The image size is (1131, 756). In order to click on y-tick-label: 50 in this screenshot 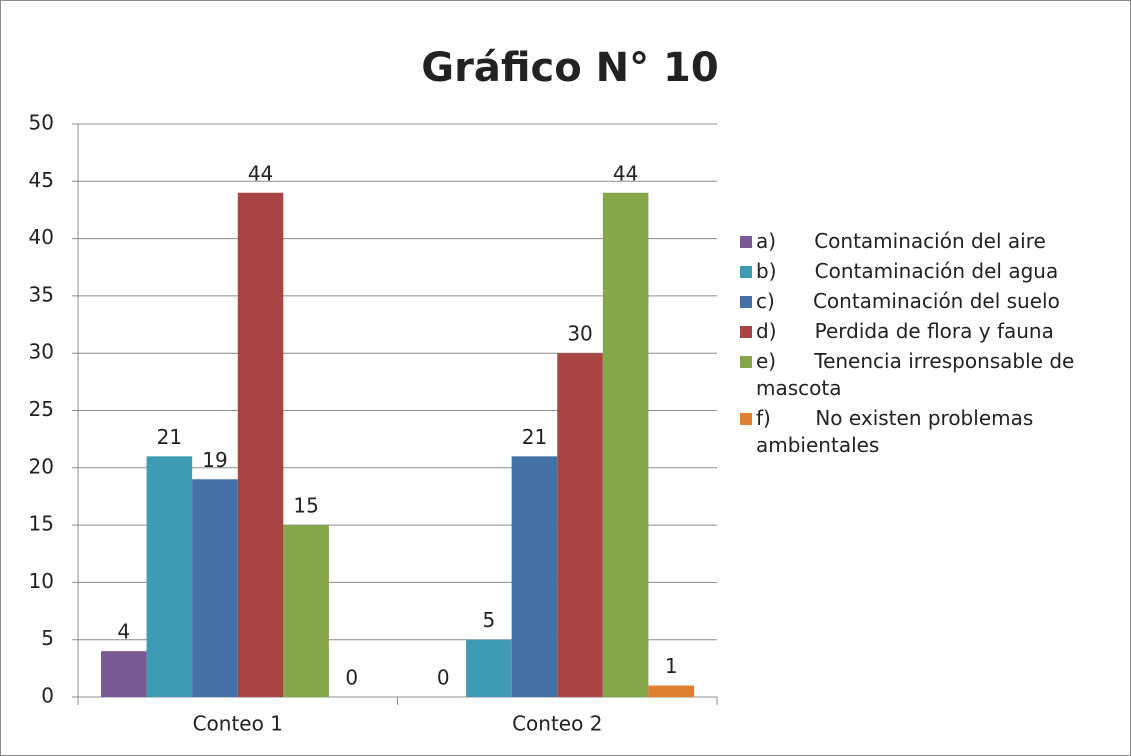, I will do `click(41, 123)`.